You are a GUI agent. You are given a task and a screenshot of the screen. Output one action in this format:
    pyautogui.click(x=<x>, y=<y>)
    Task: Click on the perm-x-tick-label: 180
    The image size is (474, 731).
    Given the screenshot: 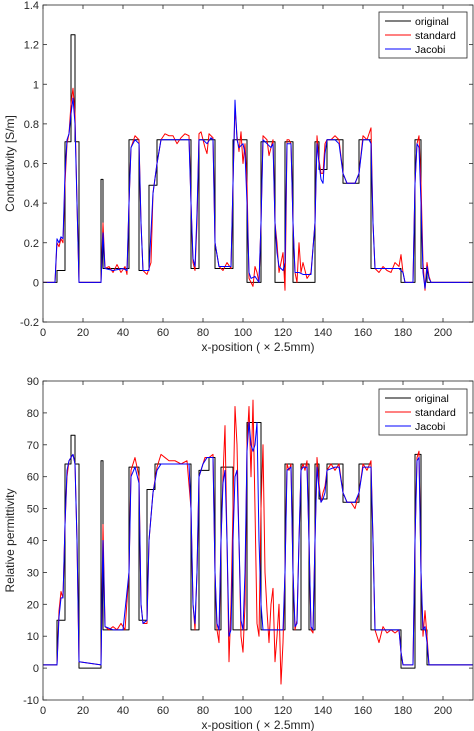 What is the action you would take?
    pyautogui.click(x=403, y=711)
    